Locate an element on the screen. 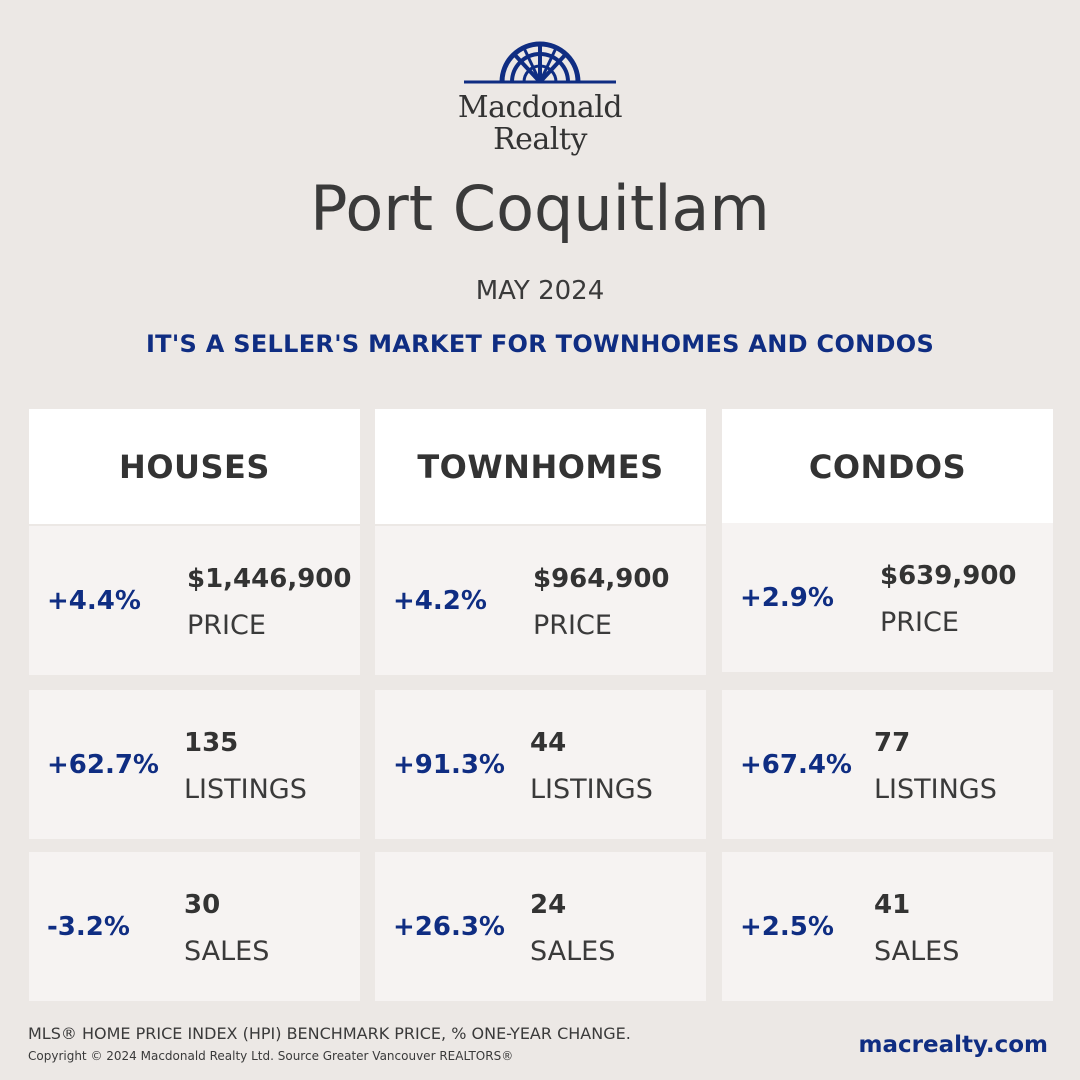  listings-change: +62.7% is located at coordinates (103, 764).